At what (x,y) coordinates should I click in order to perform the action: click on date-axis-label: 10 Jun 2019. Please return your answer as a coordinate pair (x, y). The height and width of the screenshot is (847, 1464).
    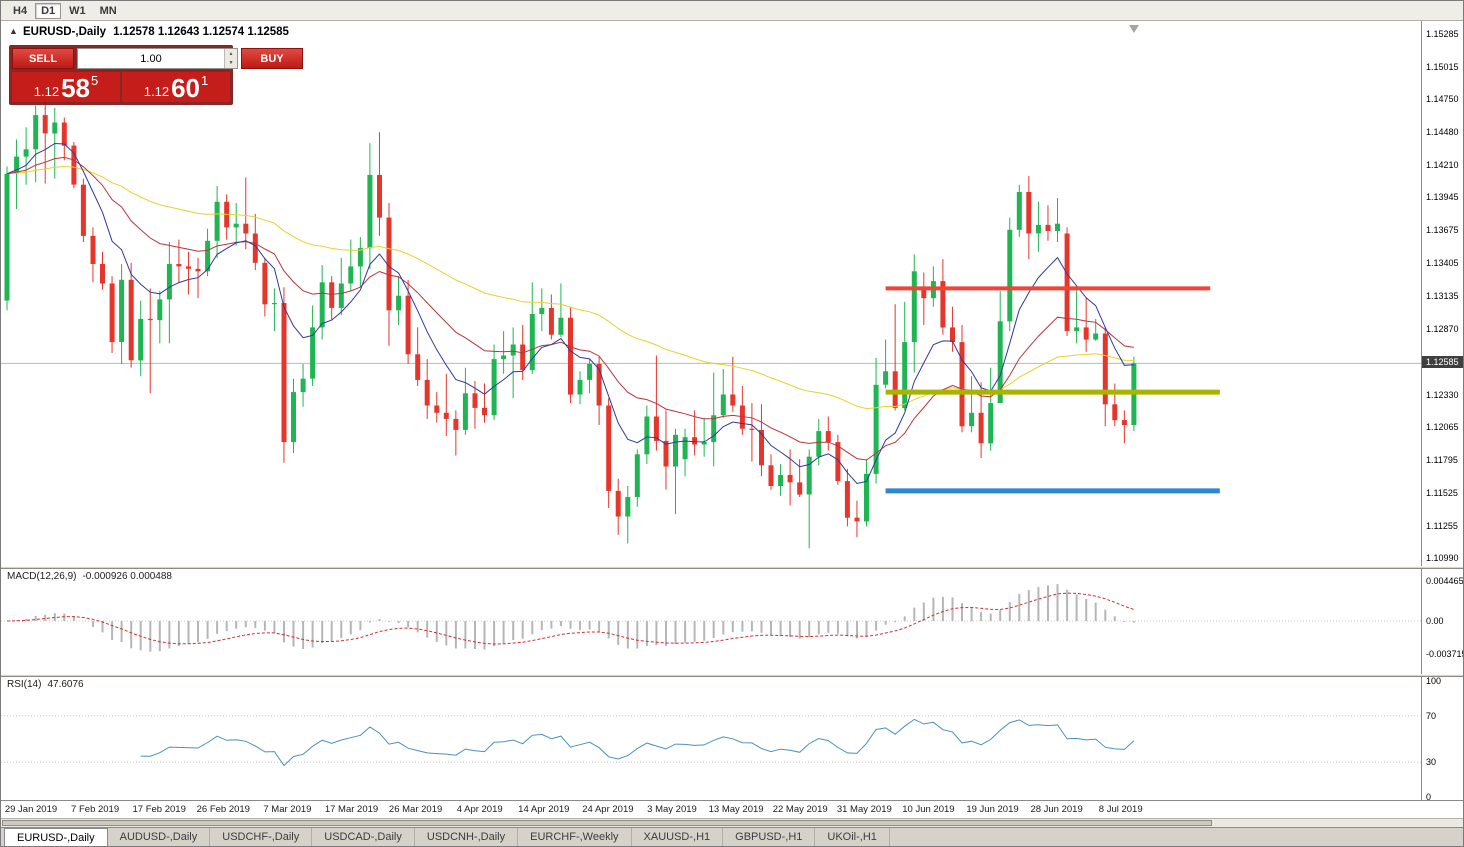
    Looking at the image, I should click on (928, 809).